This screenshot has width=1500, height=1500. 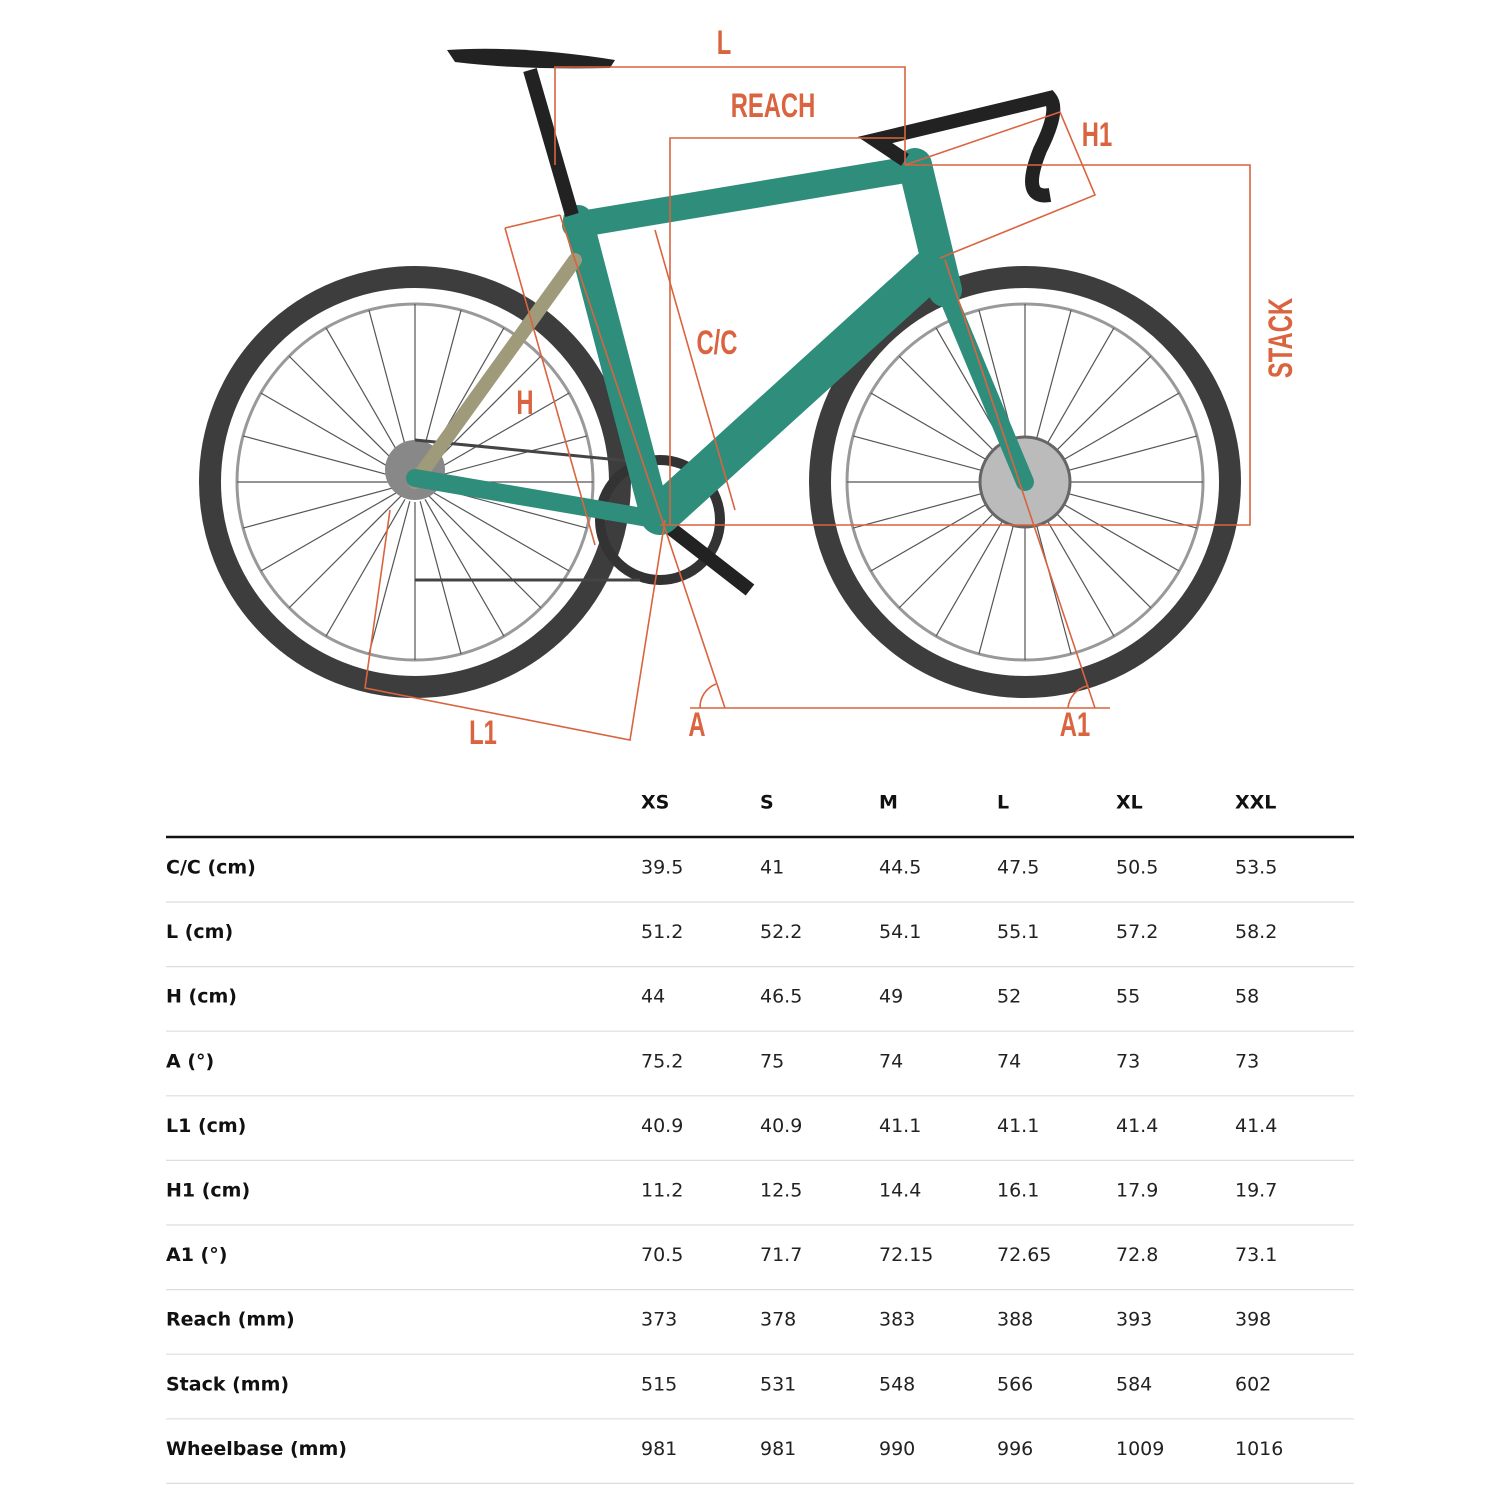 I want to click on row-header: Stack (mm), so click(x=227, y=1384).